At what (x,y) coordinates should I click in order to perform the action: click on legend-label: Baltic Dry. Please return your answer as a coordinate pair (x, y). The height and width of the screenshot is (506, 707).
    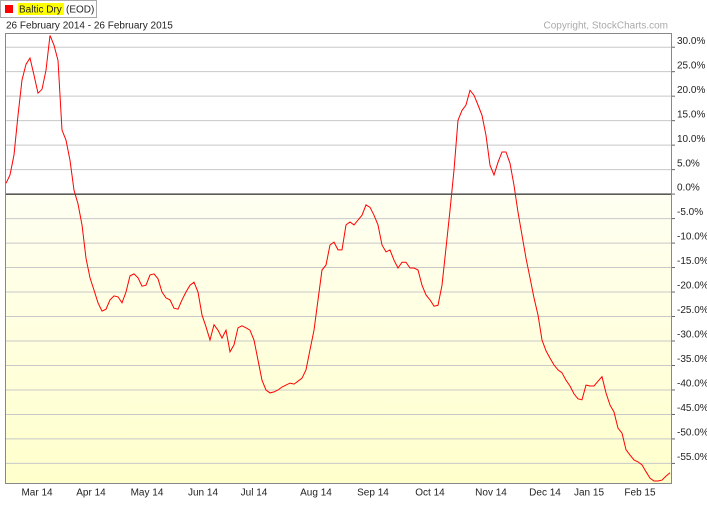
    Looking at the image, I should click on (40, 10).